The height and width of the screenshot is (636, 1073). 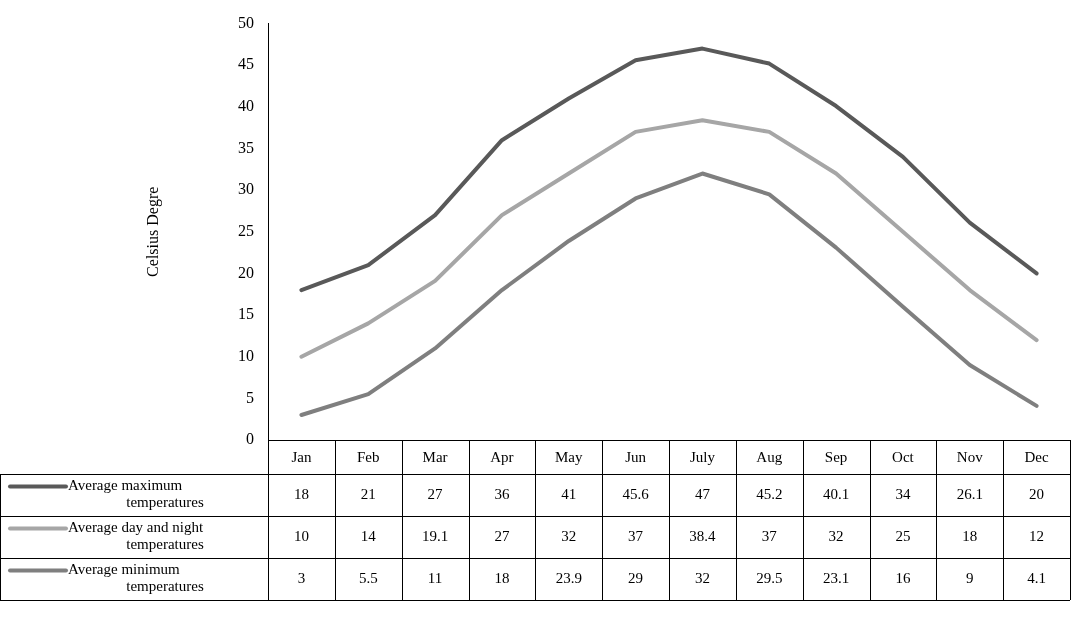 What do you see at coordinates (836, 577) in the screenshot?
I see `data-label: 23.1` at bounding box center [836, 577].